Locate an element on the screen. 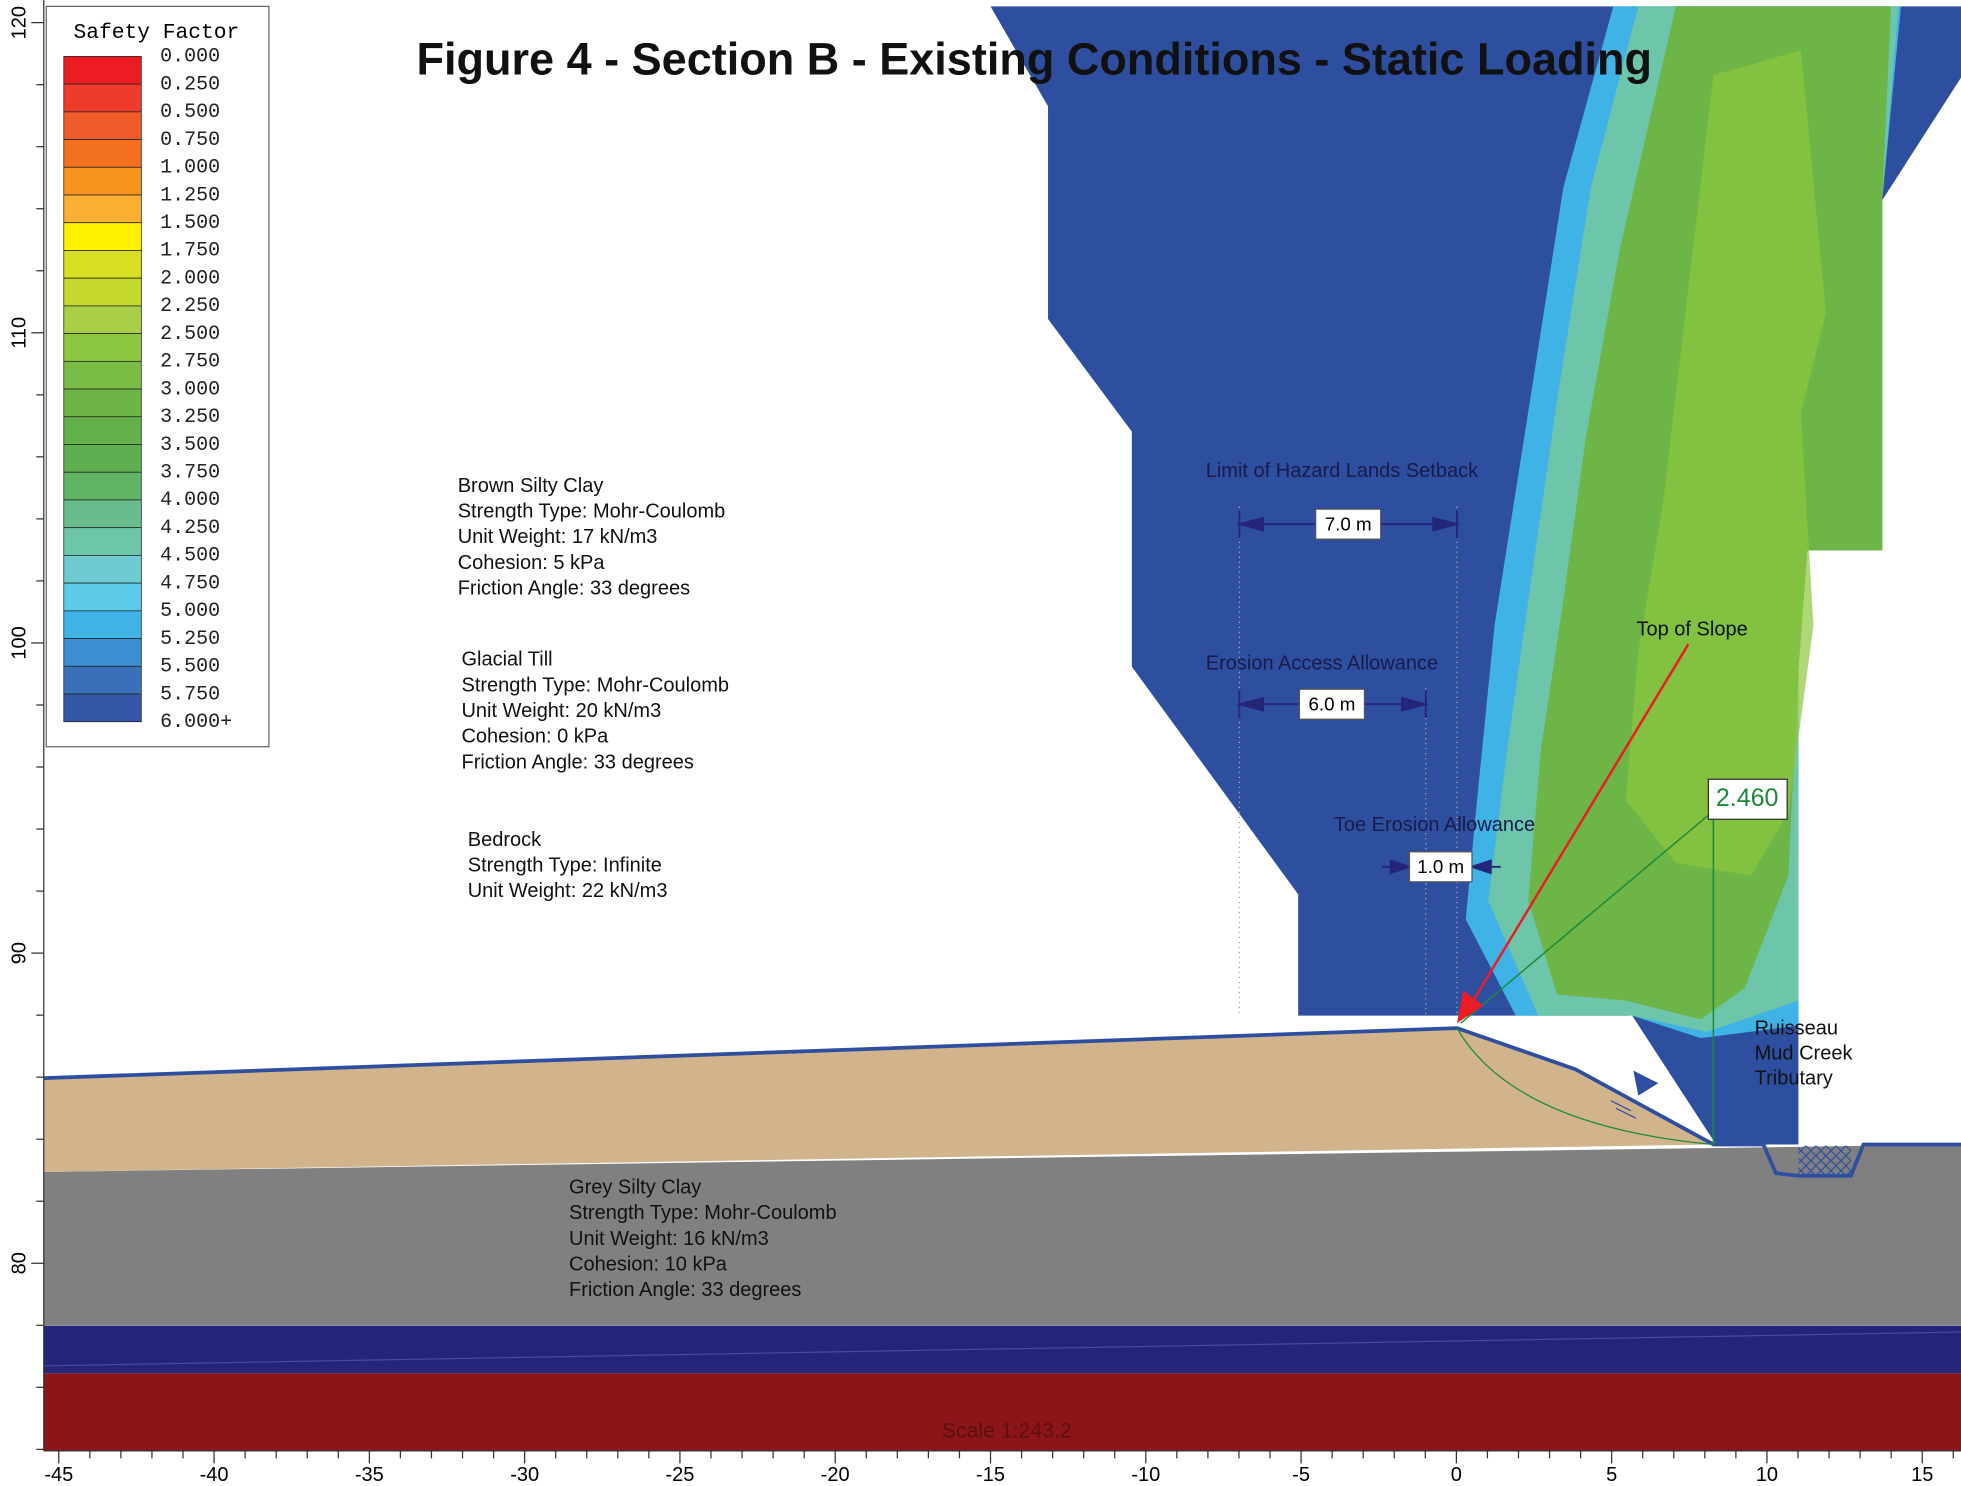 The width and height of the screenshot is (1961, 1486). y-tick-label: 120 is located at coordinates (19, 22).